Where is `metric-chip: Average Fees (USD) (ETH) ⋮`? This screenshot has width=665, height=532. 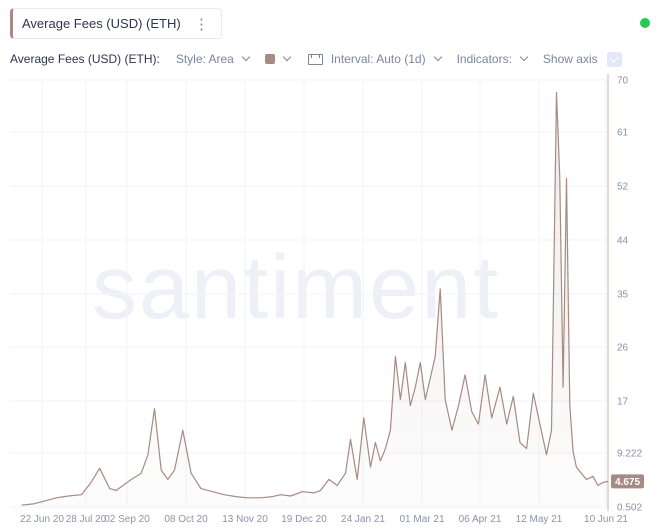 metric-chip: Average Fees (USD) (ETH) ⋮ is located at coordinates (116, 23).